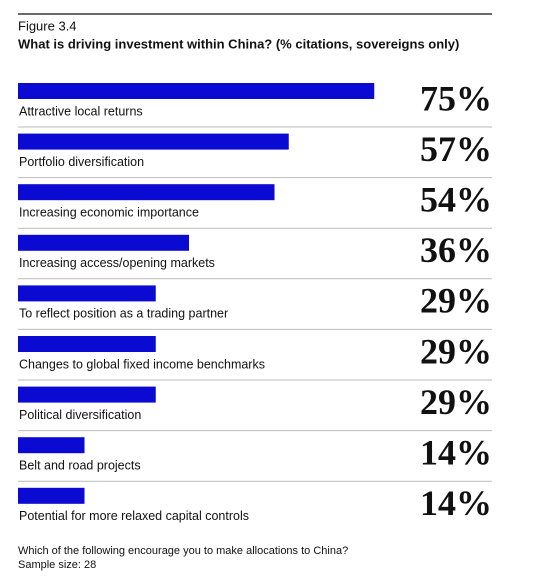 This screenshot has width=550, height=585. Describe the element at coordinates (47, 25) in the screenshot. I see `figure-label: Figure 3.4` at that location.